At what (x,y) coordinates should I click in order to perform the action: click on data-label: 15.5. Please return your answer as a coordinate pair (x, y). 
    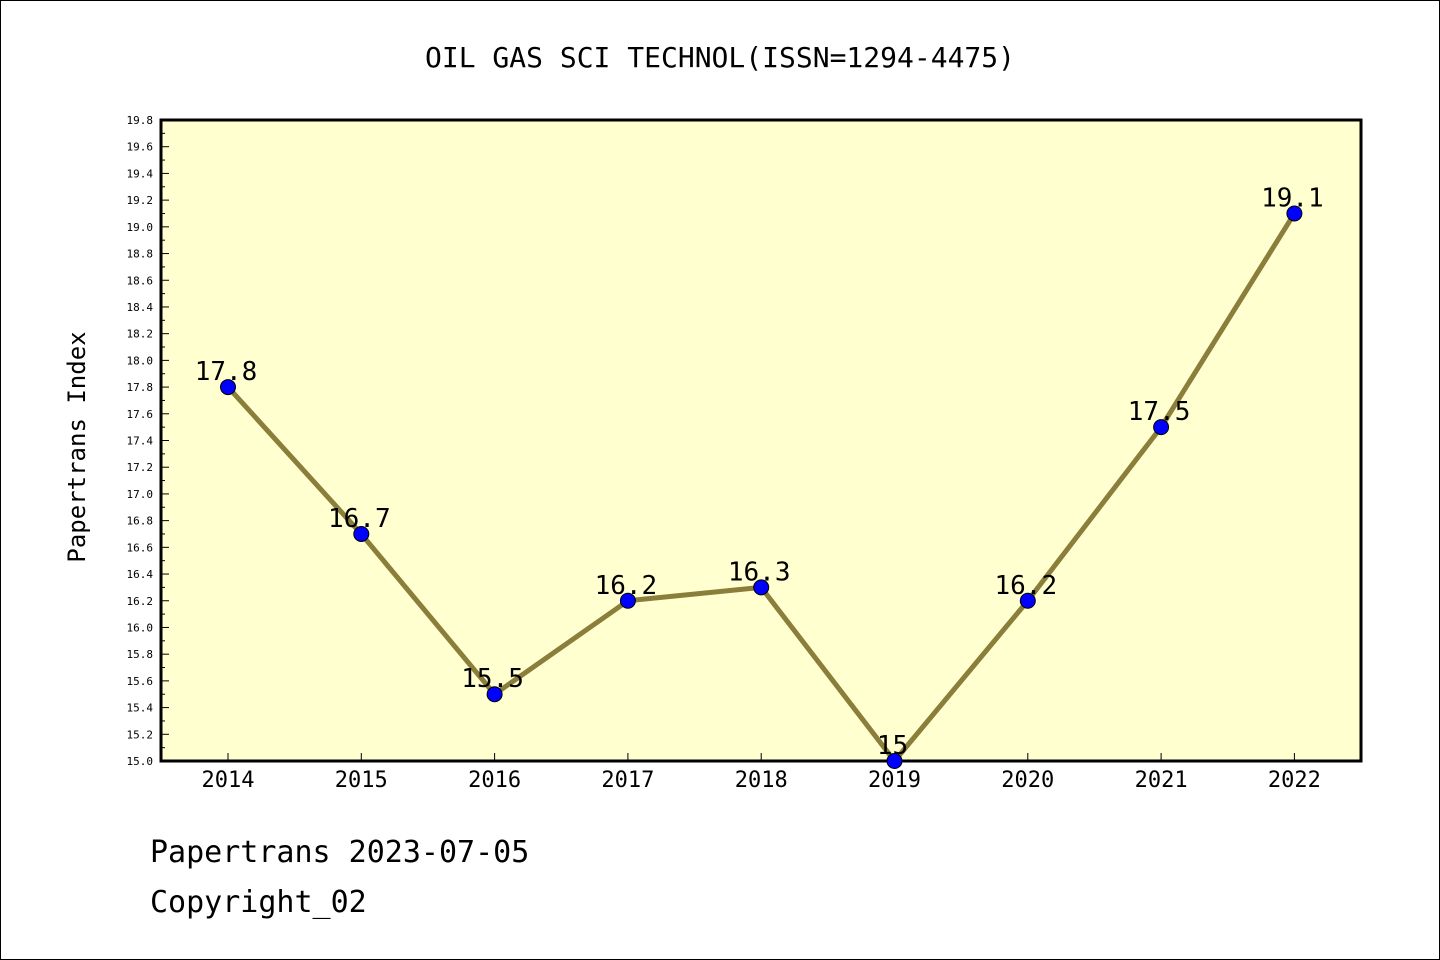
    Looking at the image, I should click on (492, 679).